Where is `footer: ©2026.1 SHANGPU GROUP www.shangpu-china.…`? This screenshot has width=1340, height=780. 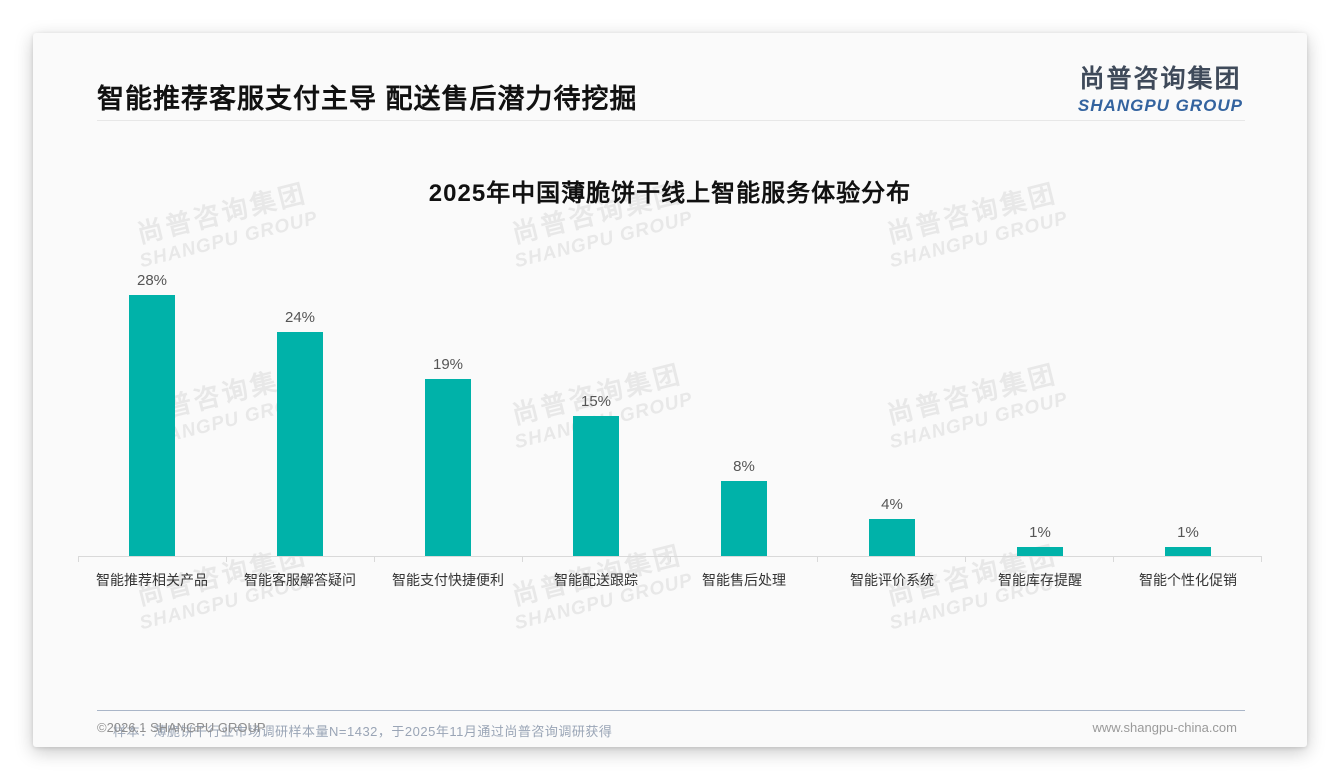 footer: ©2026.1 SHANGPU GROUP www.shangpu-china.… is located at coordinates (667, 727).